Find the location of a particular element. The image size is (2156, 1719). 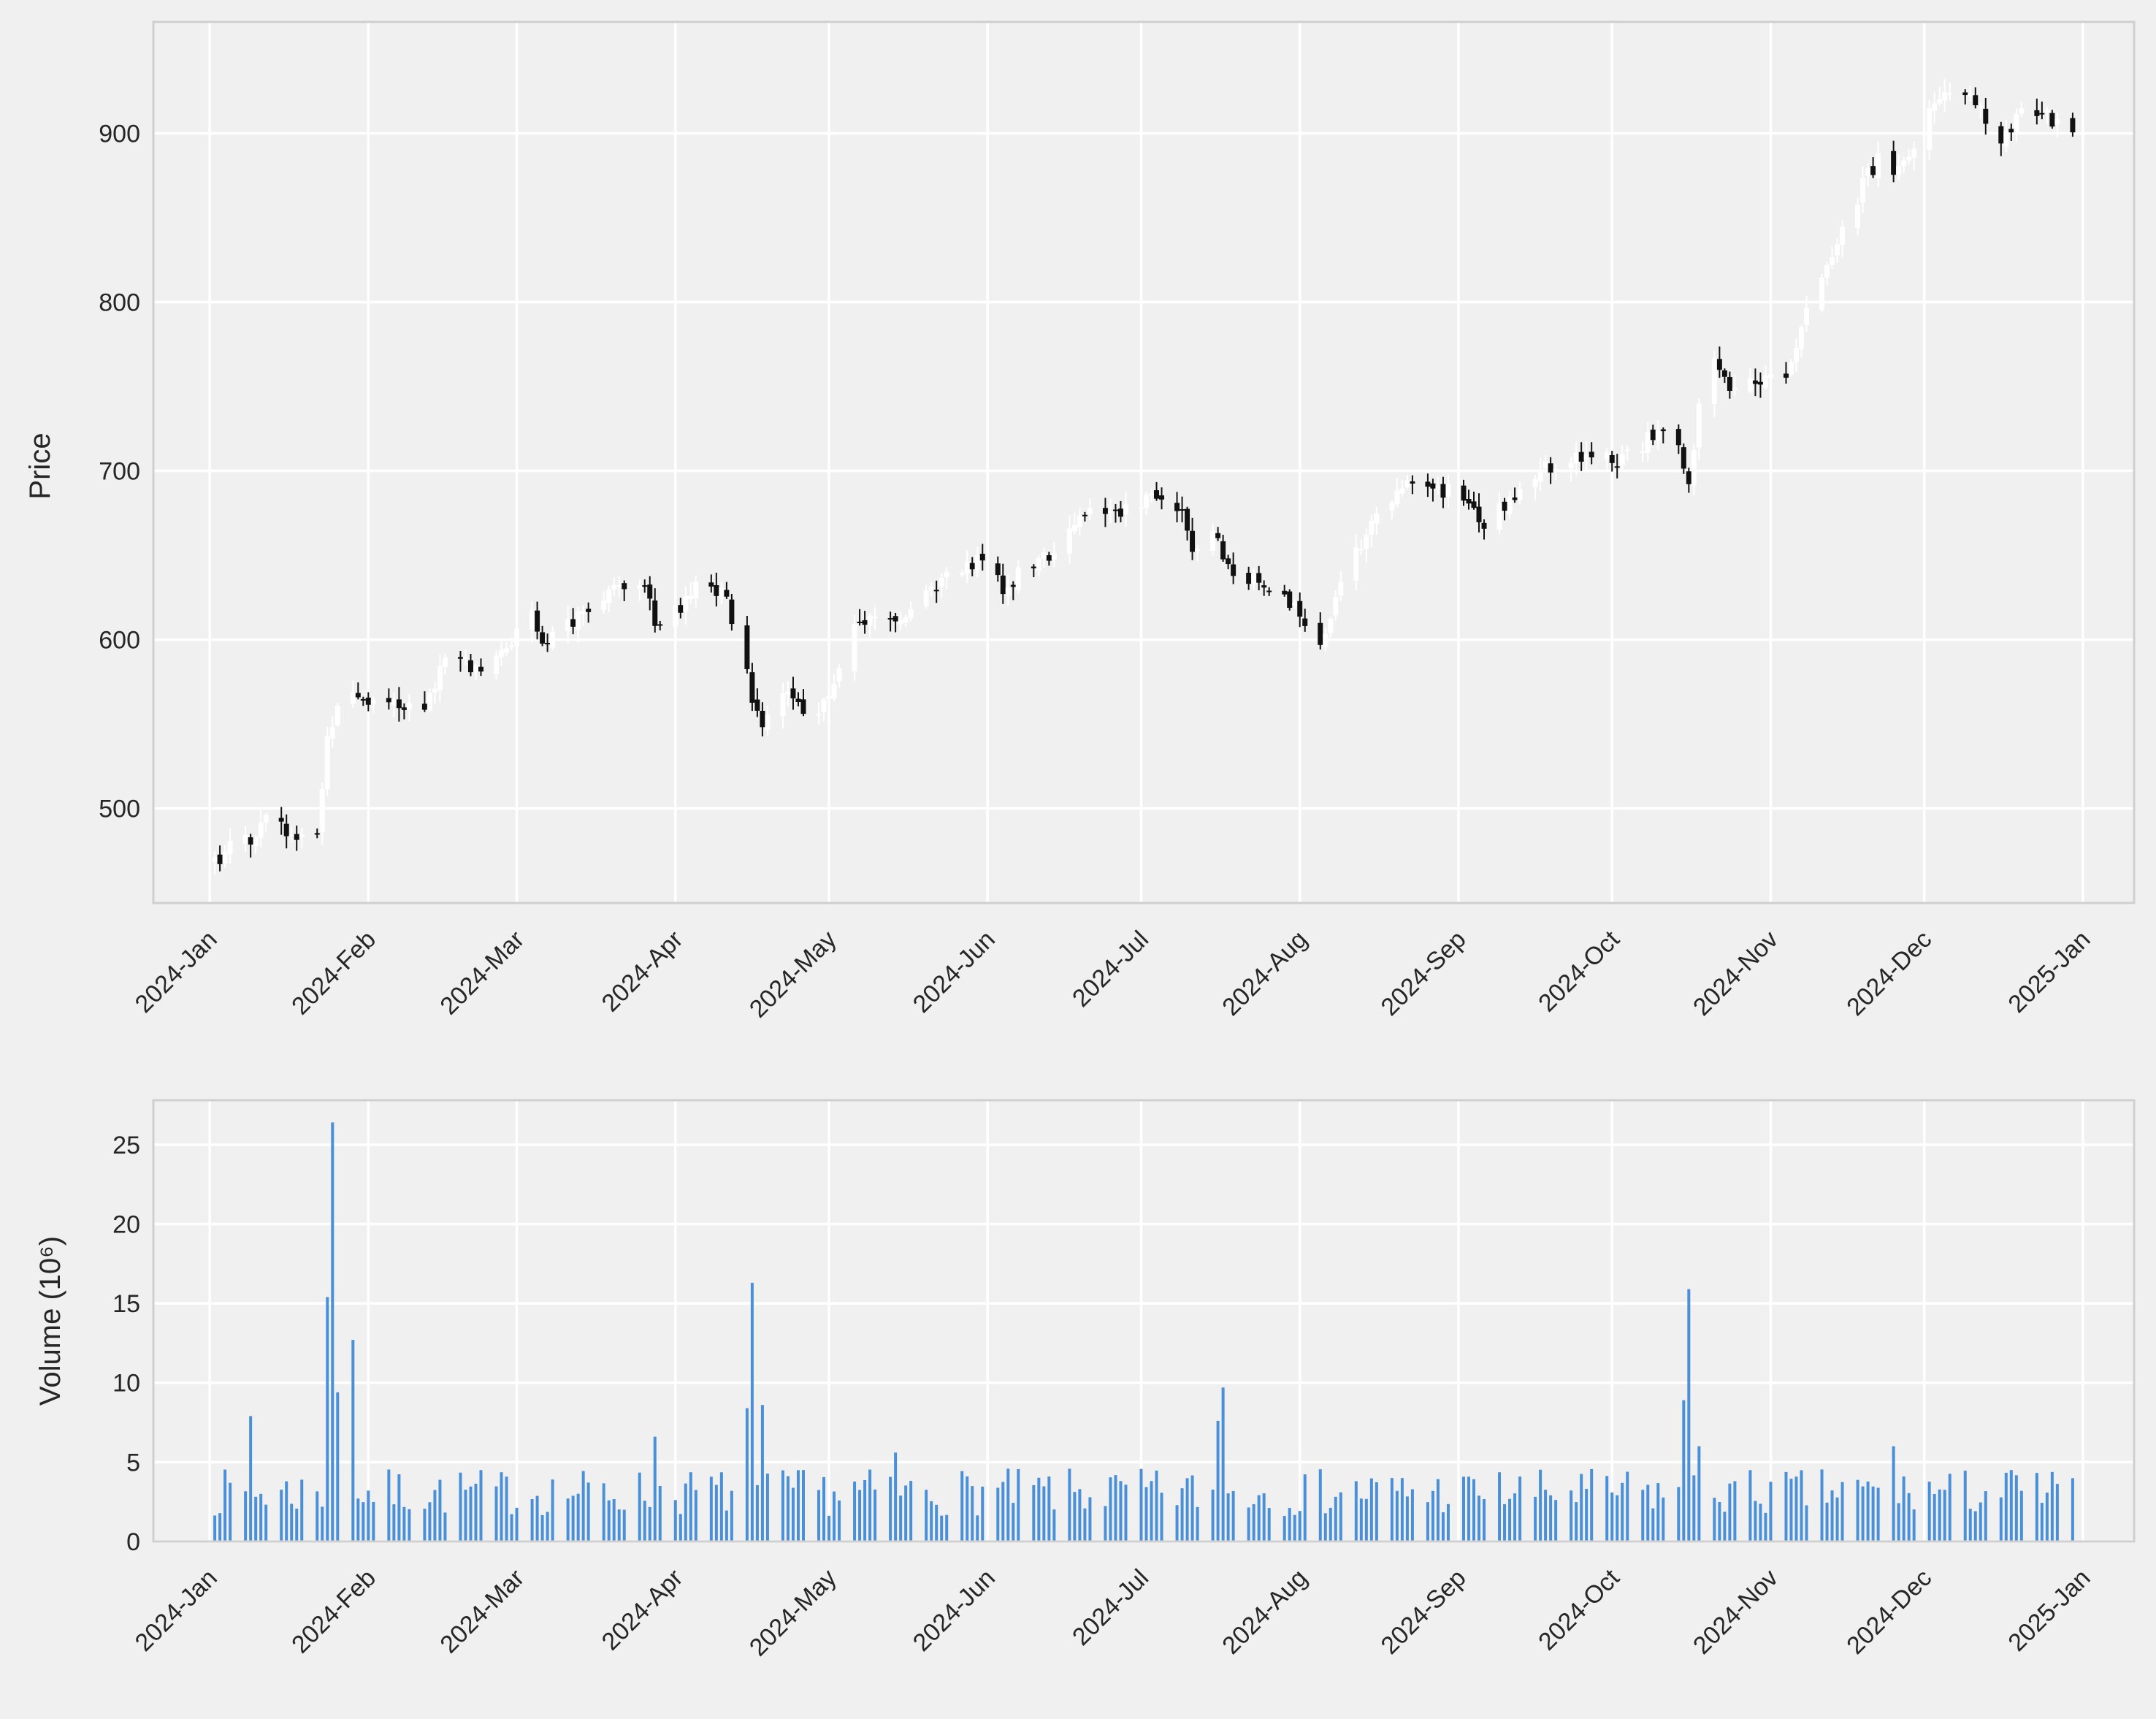

price-y-tick-labels: 500 600 700 800 900 is located at coordinates (120, 472).